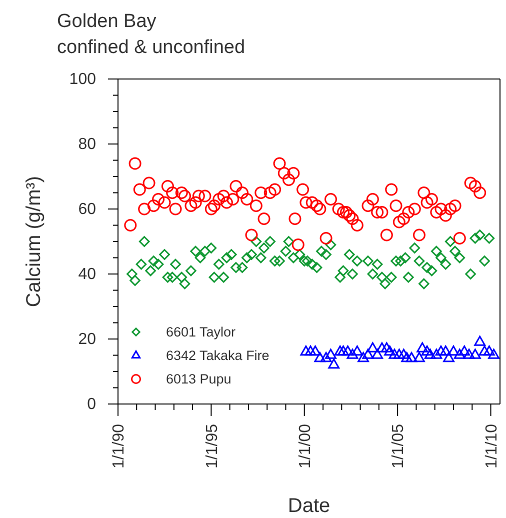 The height and width of the screenshot is (518, 506). Describe the element at coordinates (309, 506) in the screenshot. I see `x-axis-title: Date` at that location.